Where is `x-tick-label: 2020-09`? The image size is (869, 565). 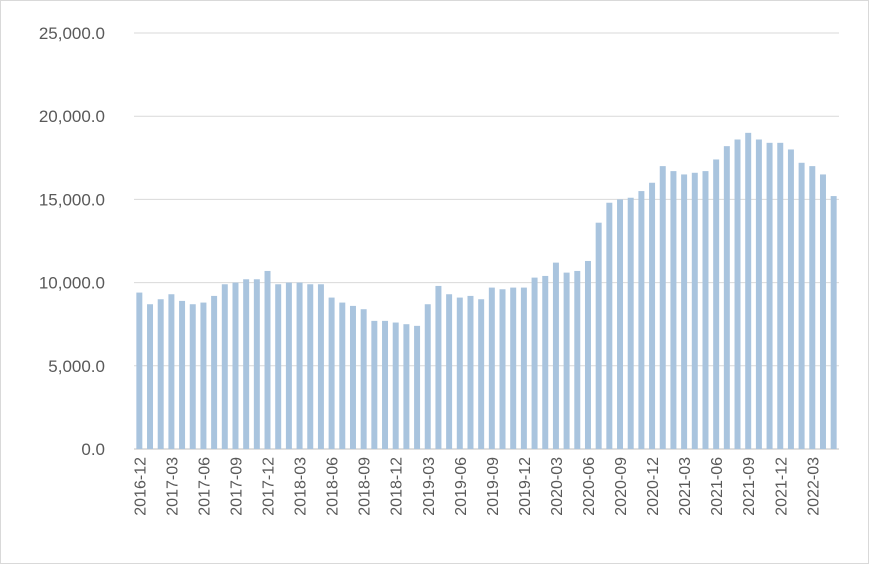 x-tick-label: 2020-09 is located at coordinates (621, 486).